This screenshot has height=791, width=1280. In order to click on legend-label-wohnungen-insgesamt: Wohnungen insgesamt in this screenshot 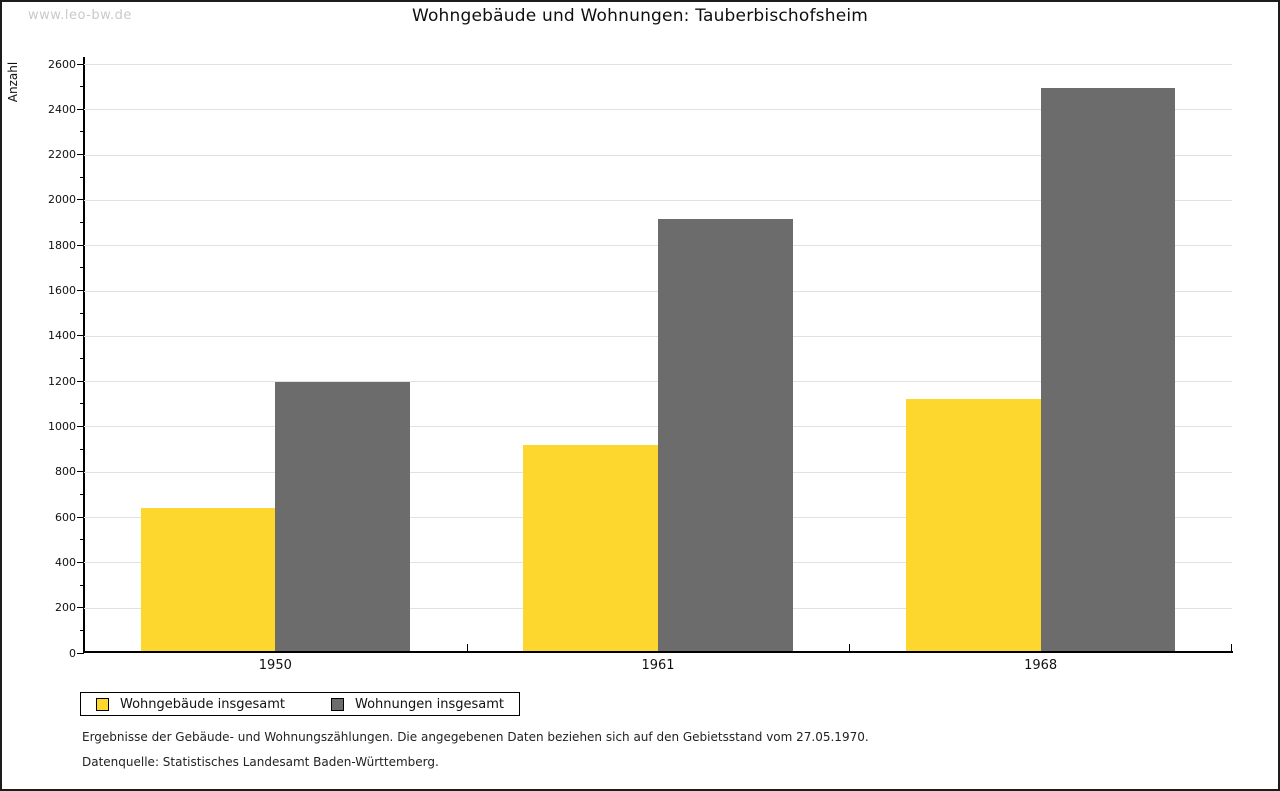, I will do `click(429, 704)`.